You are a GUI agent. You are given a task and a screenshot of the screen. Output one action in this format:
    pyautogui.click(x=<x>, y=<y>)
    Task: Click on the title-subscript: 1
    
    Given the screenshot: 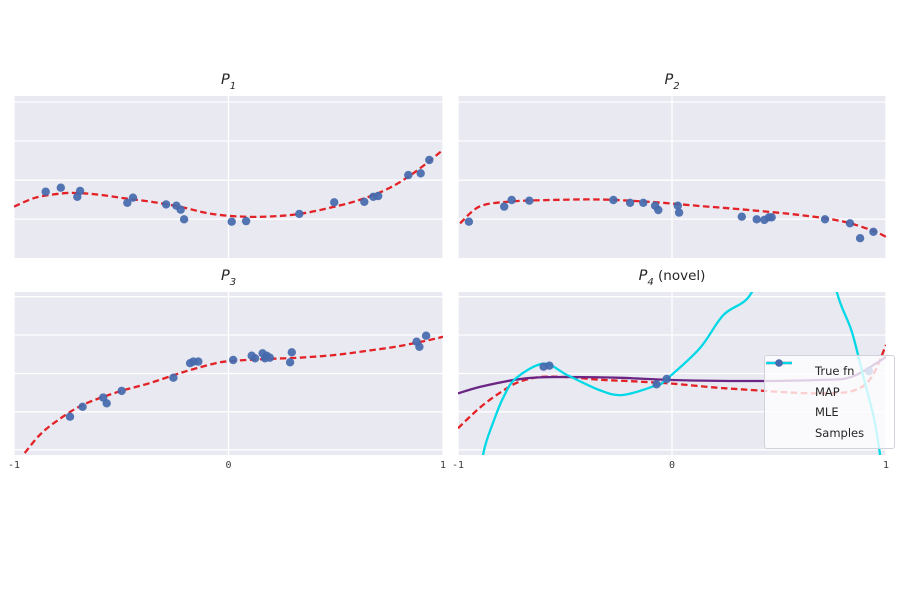 What is the action you would take?
    pyautogui.click(x=233, y=86)
    